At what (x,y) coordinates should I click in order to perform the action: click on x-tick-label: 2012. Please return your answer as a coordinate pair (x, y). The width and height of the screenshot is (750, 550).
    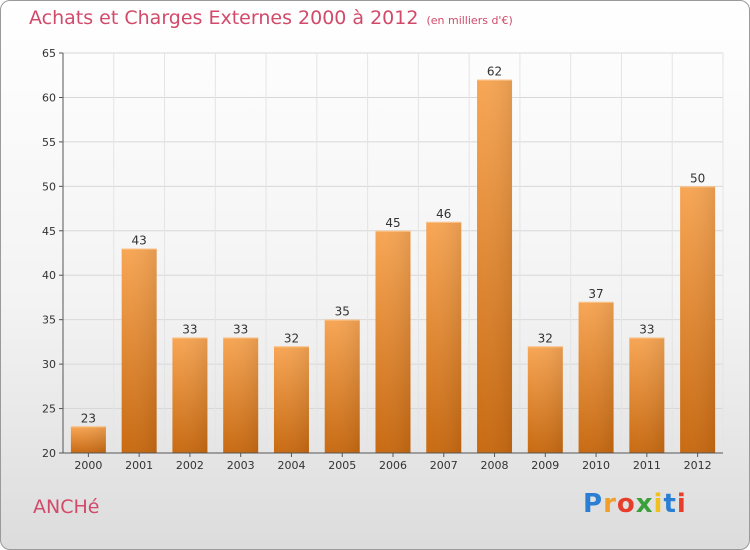
    Looking at the image, I should click on (698, 465).